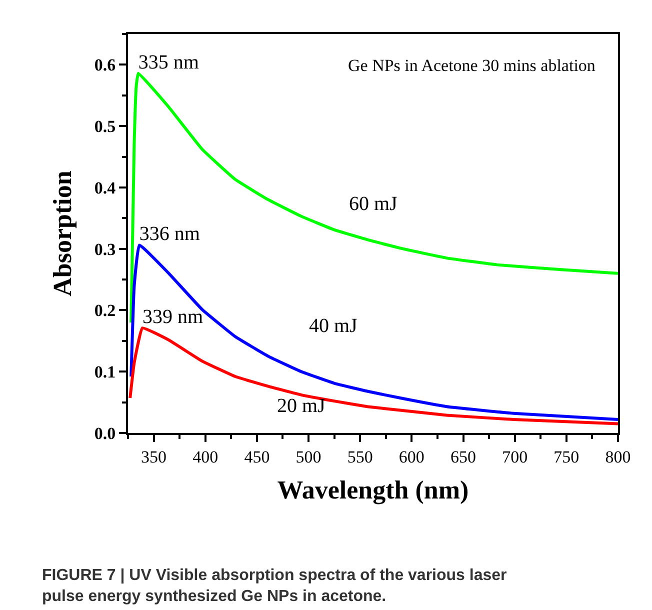 Image resolution: width=652 pixels, height=610 pixels. What do you see at coordinates (301, 406) in the screenshot?
I see `series-label: 20 mJ` at bounding box center [301, 406].